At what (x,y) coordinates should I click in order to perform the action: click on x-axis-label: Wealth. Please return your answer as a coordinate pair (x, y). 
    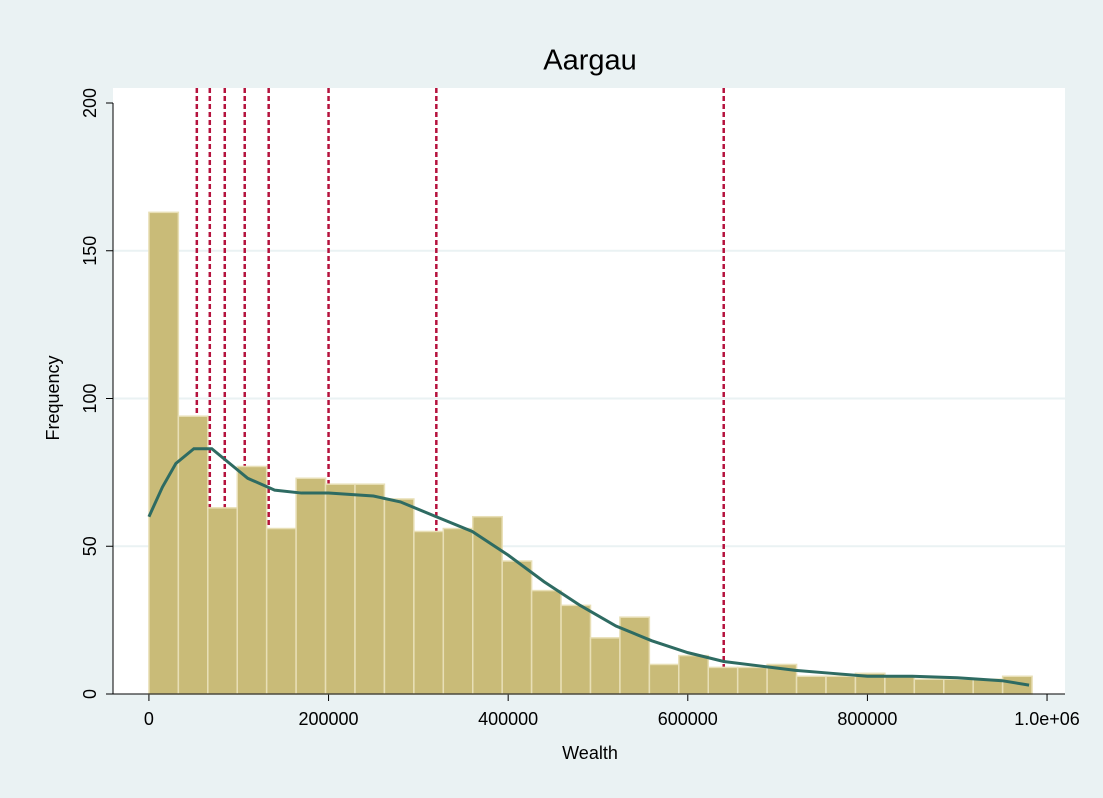
    Looking at the image, I should click on (590, 753).